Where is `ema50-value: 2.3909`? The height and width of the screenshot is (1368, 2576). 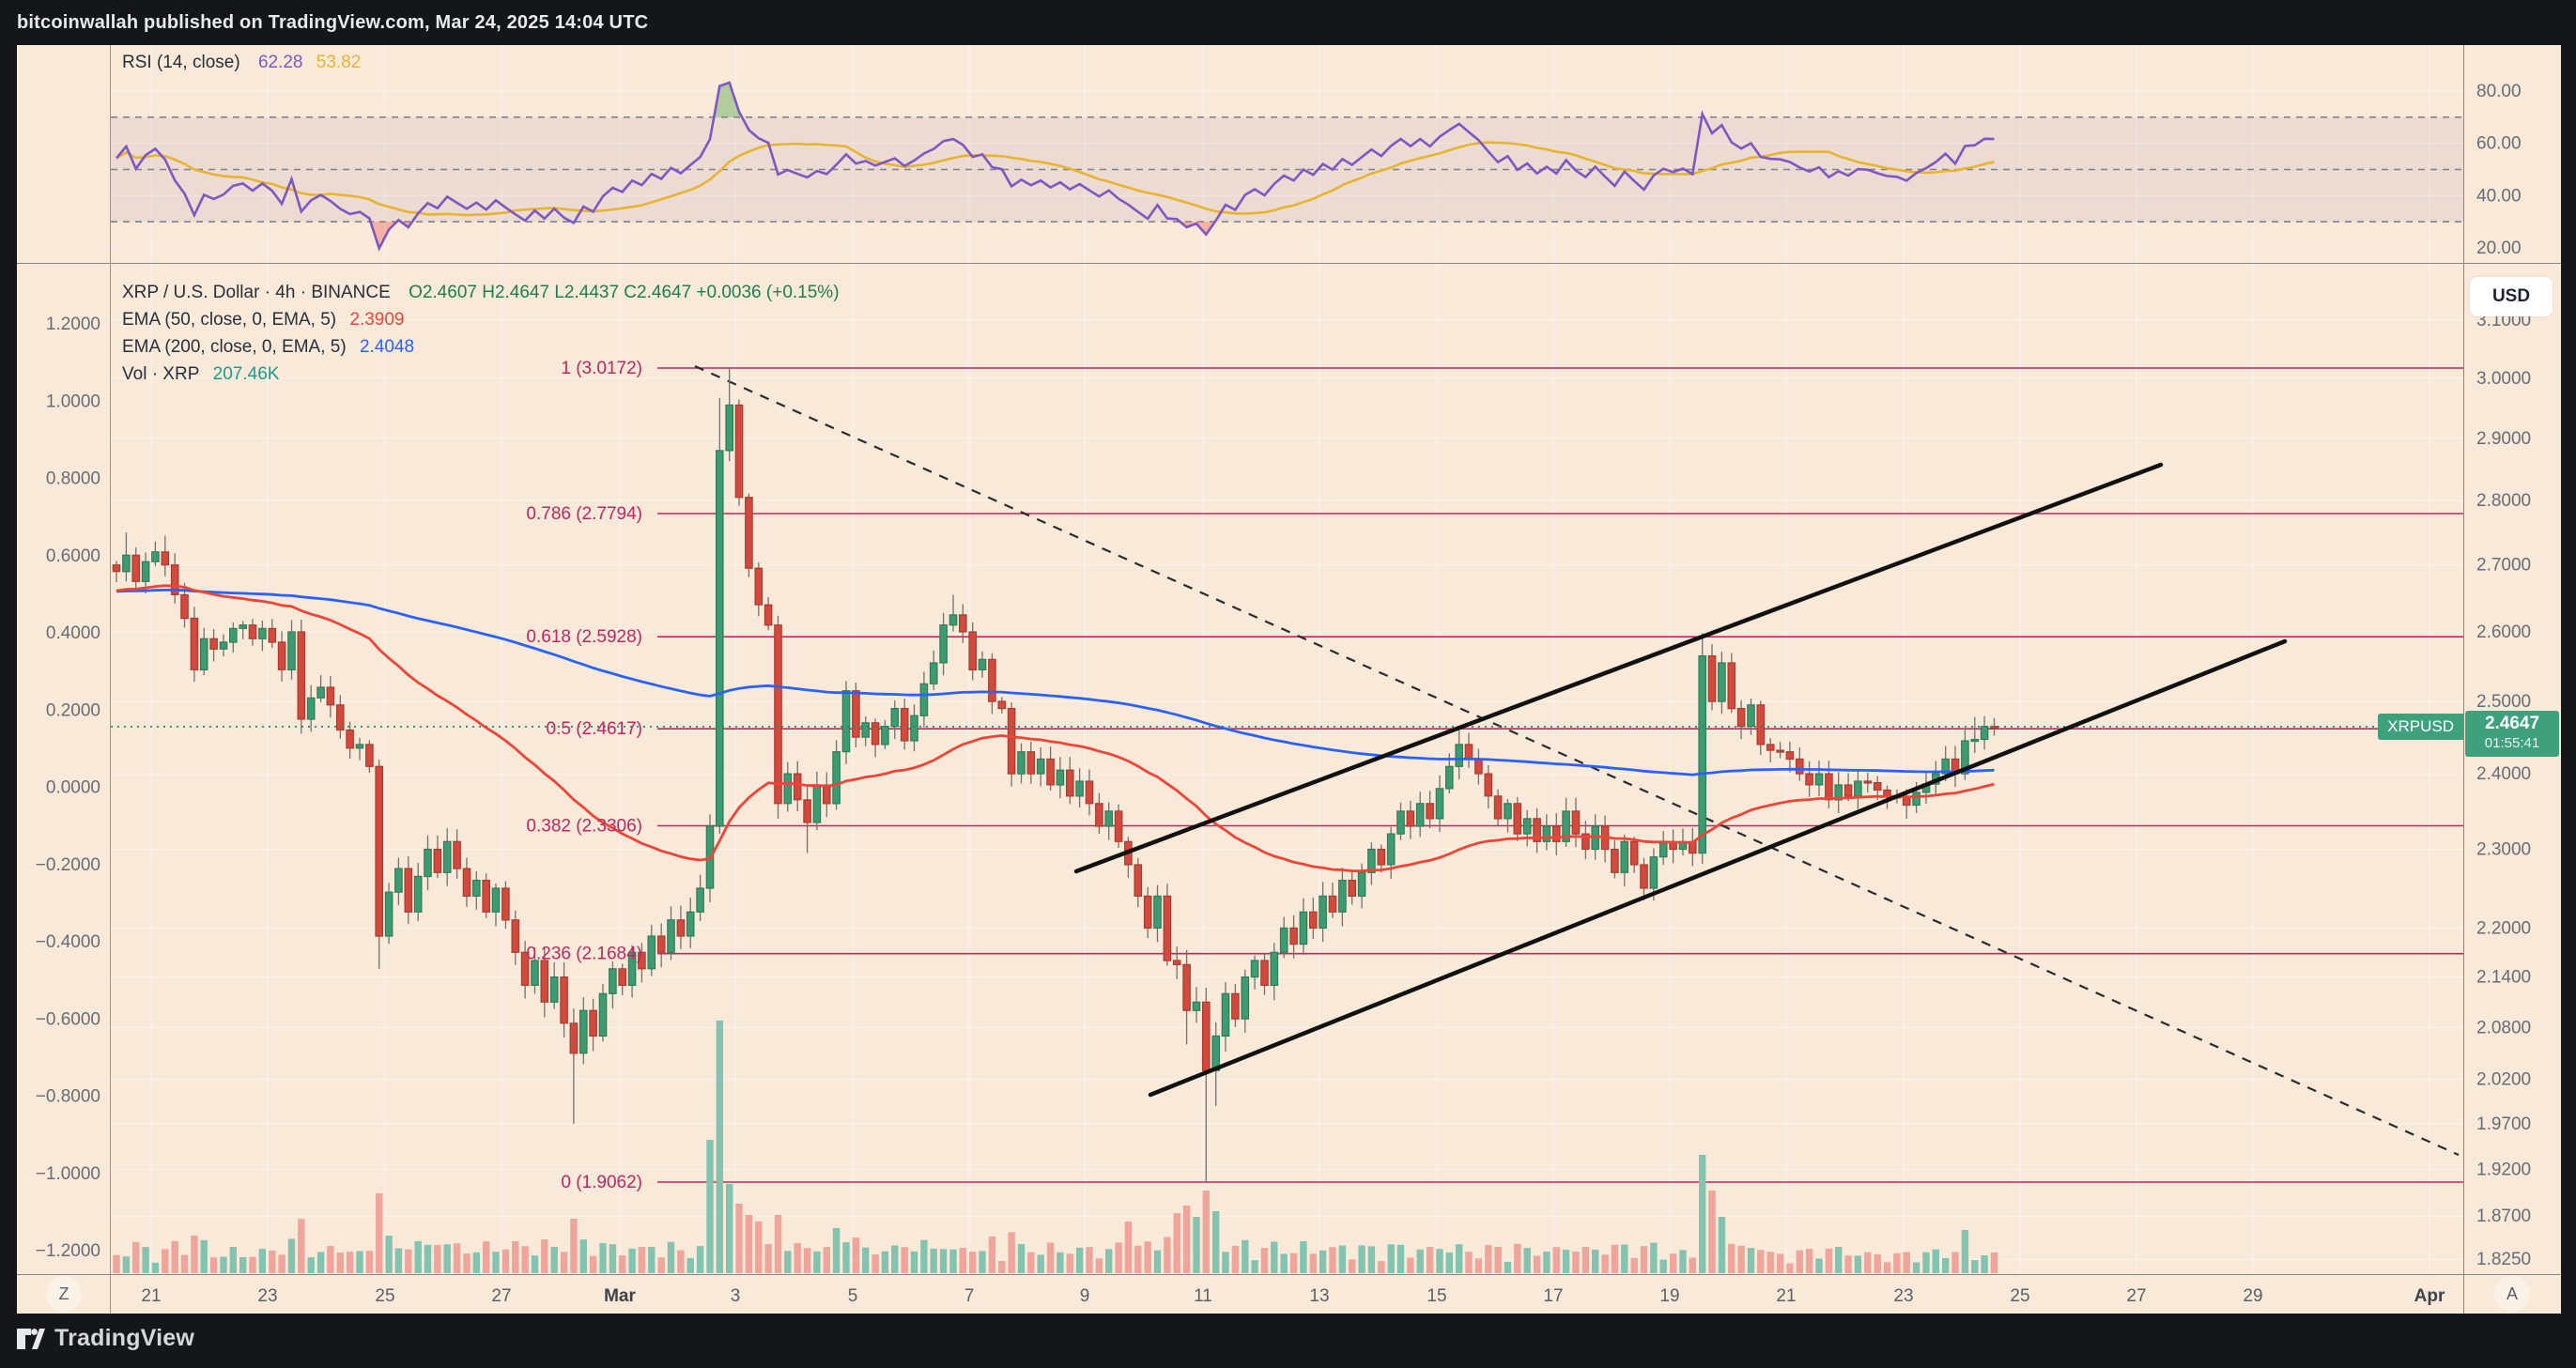
ema50-value: 2.3909 is located at coordinates (377, 320).